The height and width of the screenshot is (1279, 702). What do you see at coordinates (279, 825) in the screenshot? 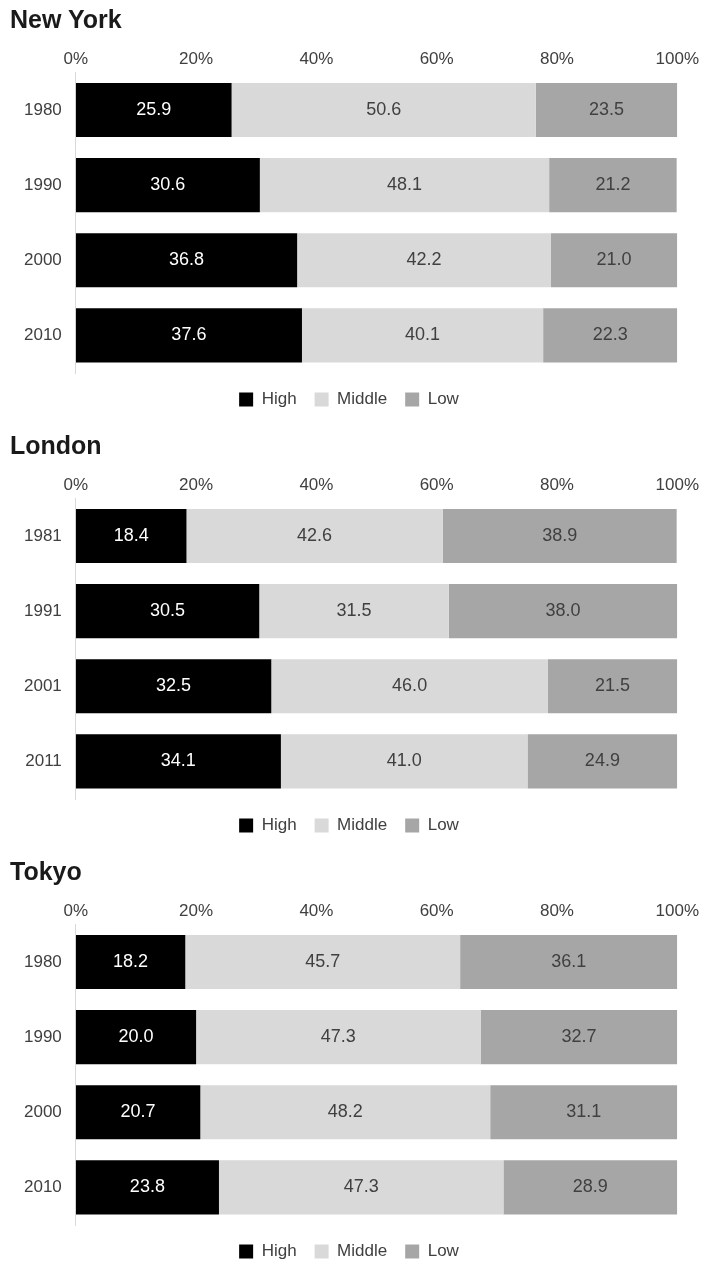
I see `legend-label: High` at bounding box center [279, 825].